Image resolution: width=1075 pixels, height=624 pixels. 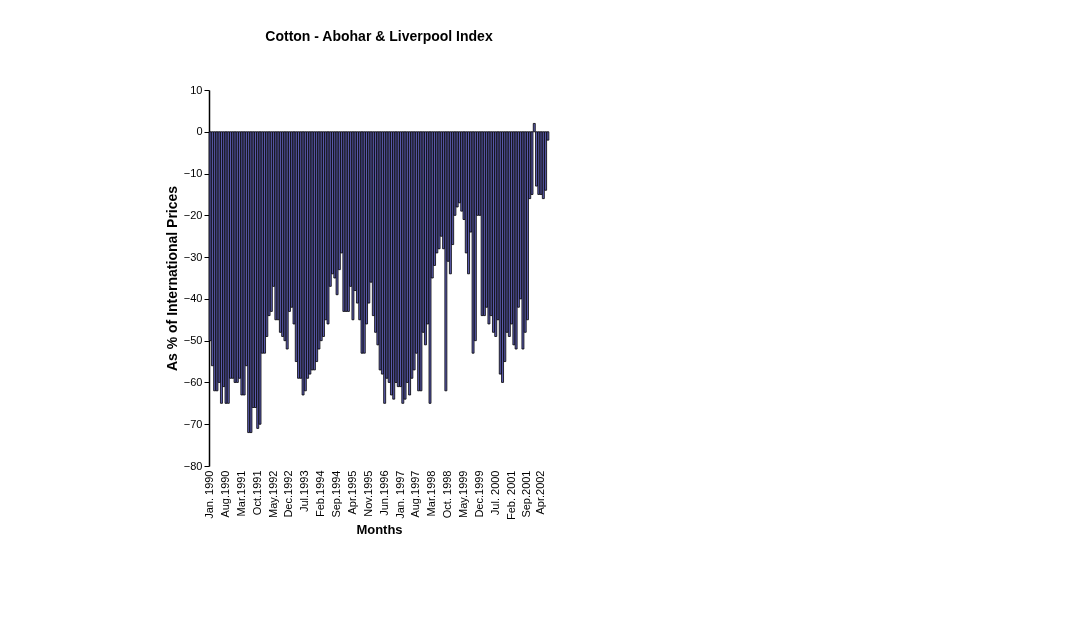 What do you see at coordinates (431, 493) in the screenshot?
I see `x-tick-label: Mar.1998` at bounding box center [431, 493].